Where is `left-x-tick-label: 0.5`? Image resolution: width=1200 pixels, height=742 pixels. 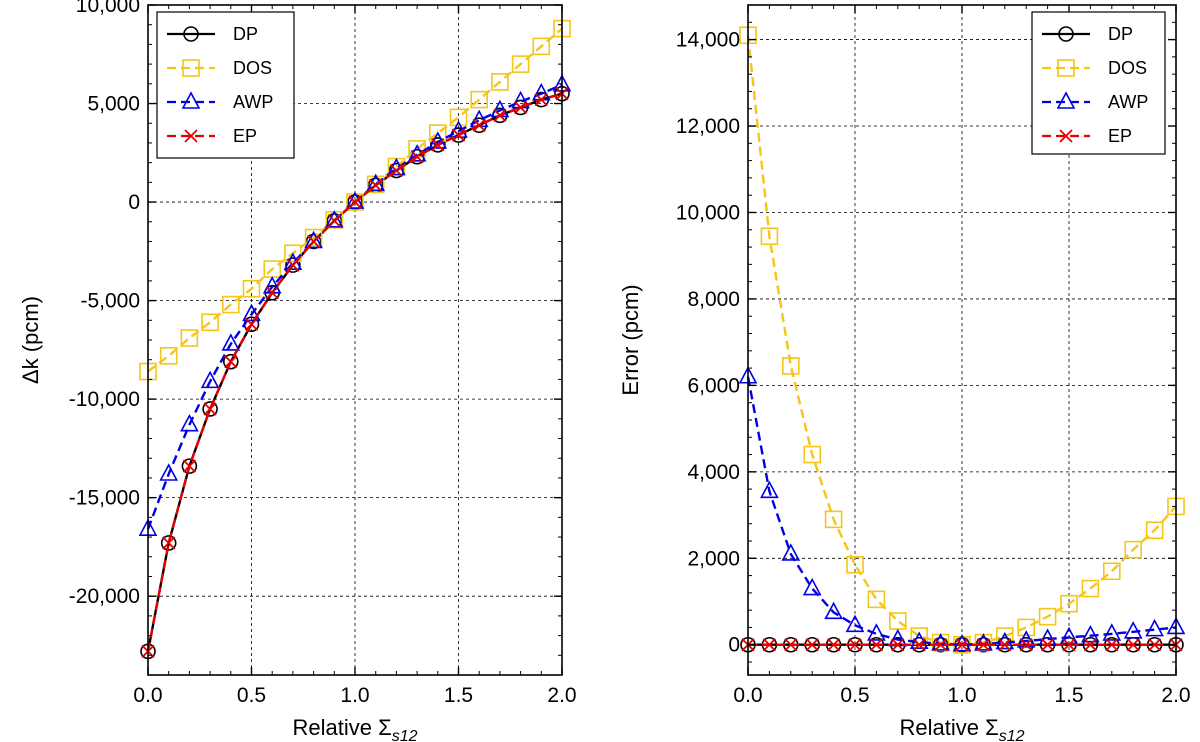 left-x-tick-label: 0.5 is located at coordinates (251, 695).